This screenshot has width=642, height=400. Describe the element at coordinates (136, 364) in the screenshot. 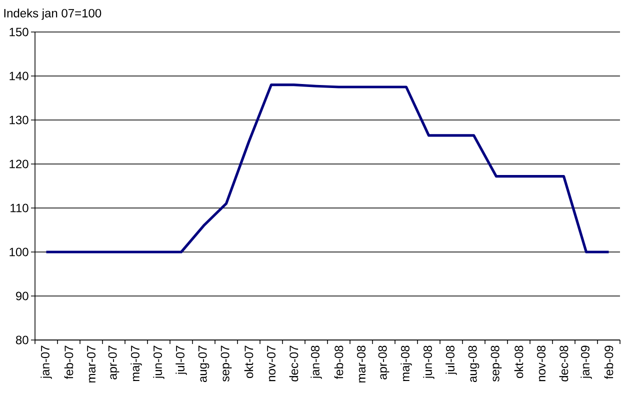

I see `x-tick-label: maj-07` at that location.